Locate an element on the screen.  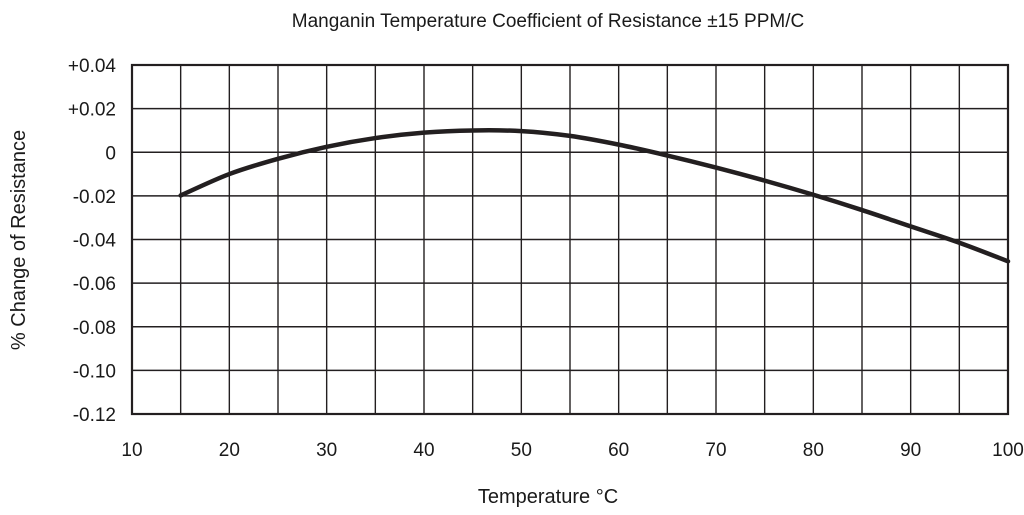
y-tick-label: +0.02 is located at coordinates (92, 110).